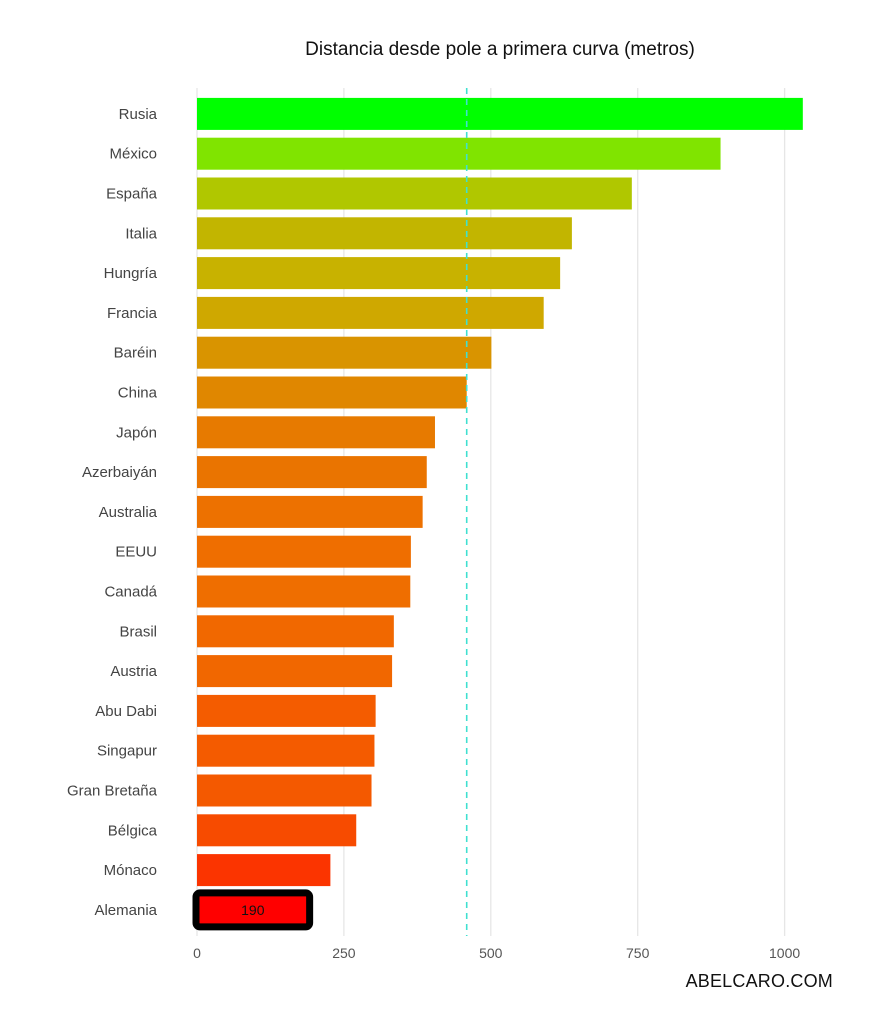 The image size is (893, 1029). I want to click on category-label: Australia, so click(128, 512).